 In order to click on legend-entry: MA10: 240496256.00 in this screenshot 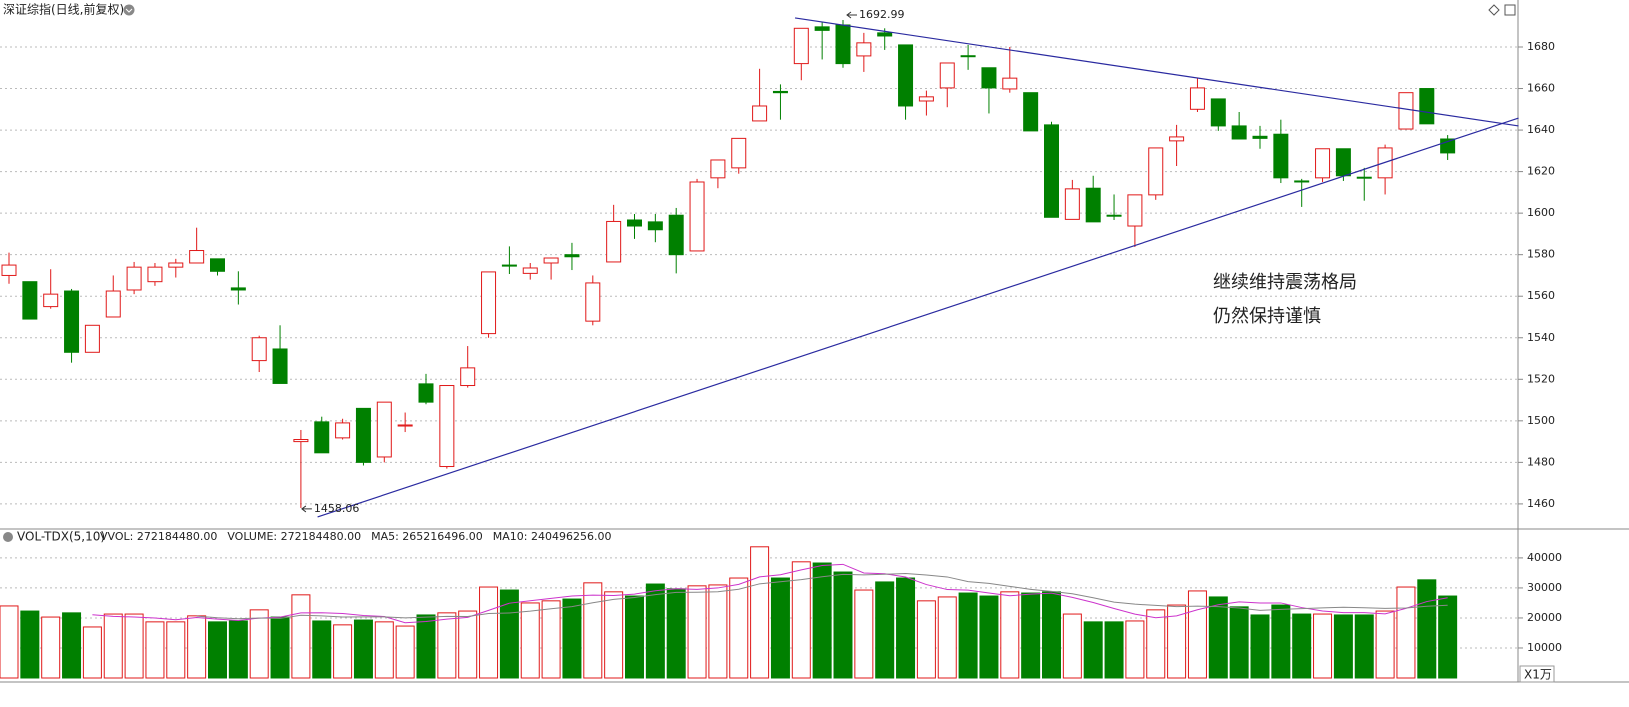, I will do `click(552, 536)`.